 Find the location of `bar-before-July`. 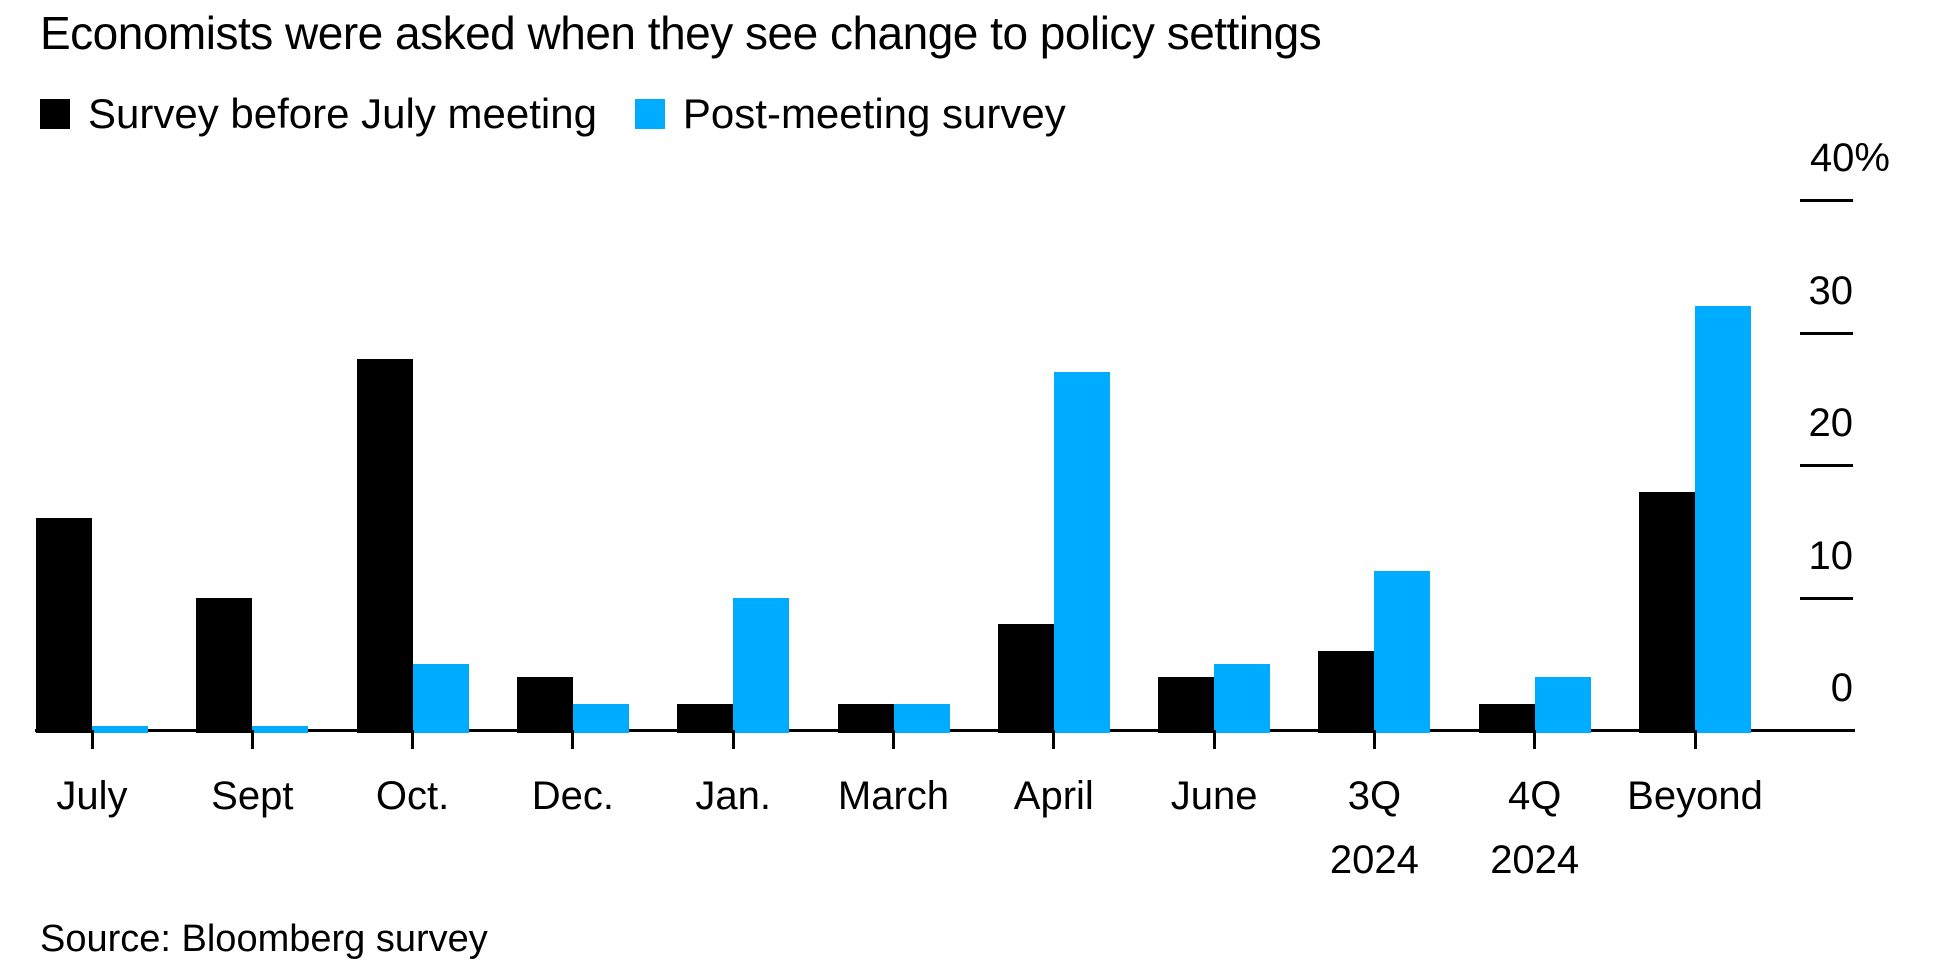

bar-before-July is located at coordinates (64, 625).